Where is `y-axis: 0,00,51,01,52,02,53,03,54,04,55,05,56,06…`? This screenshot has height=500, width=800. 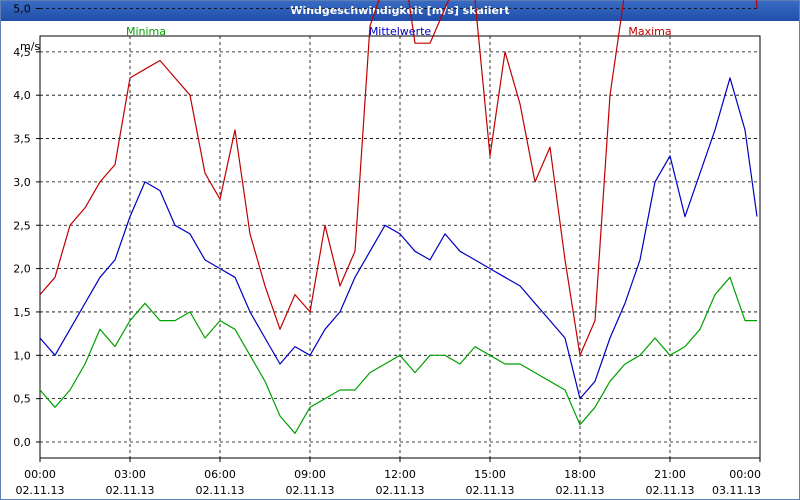
y-axis: 0,00,51,01,52,02,53,03,54,04,55,05,56,06… is located at coordinates (26, 226).